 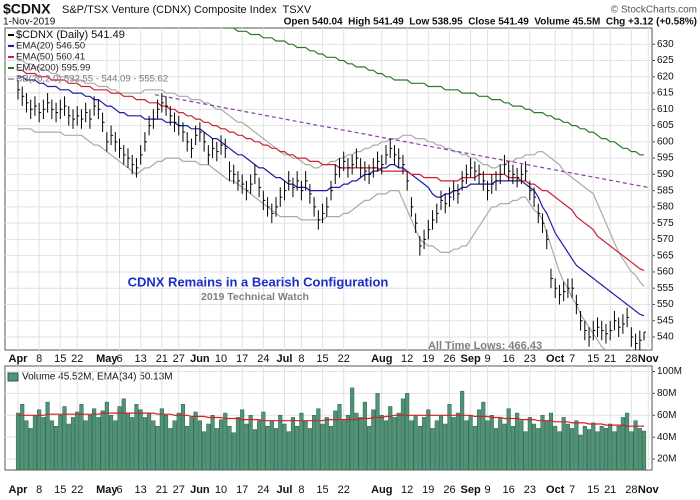 What do you see at coordinates (50, 57) in the screenshot?
I see `legend-label: EMA(50) 560.41` at bounding box center [50, 57].